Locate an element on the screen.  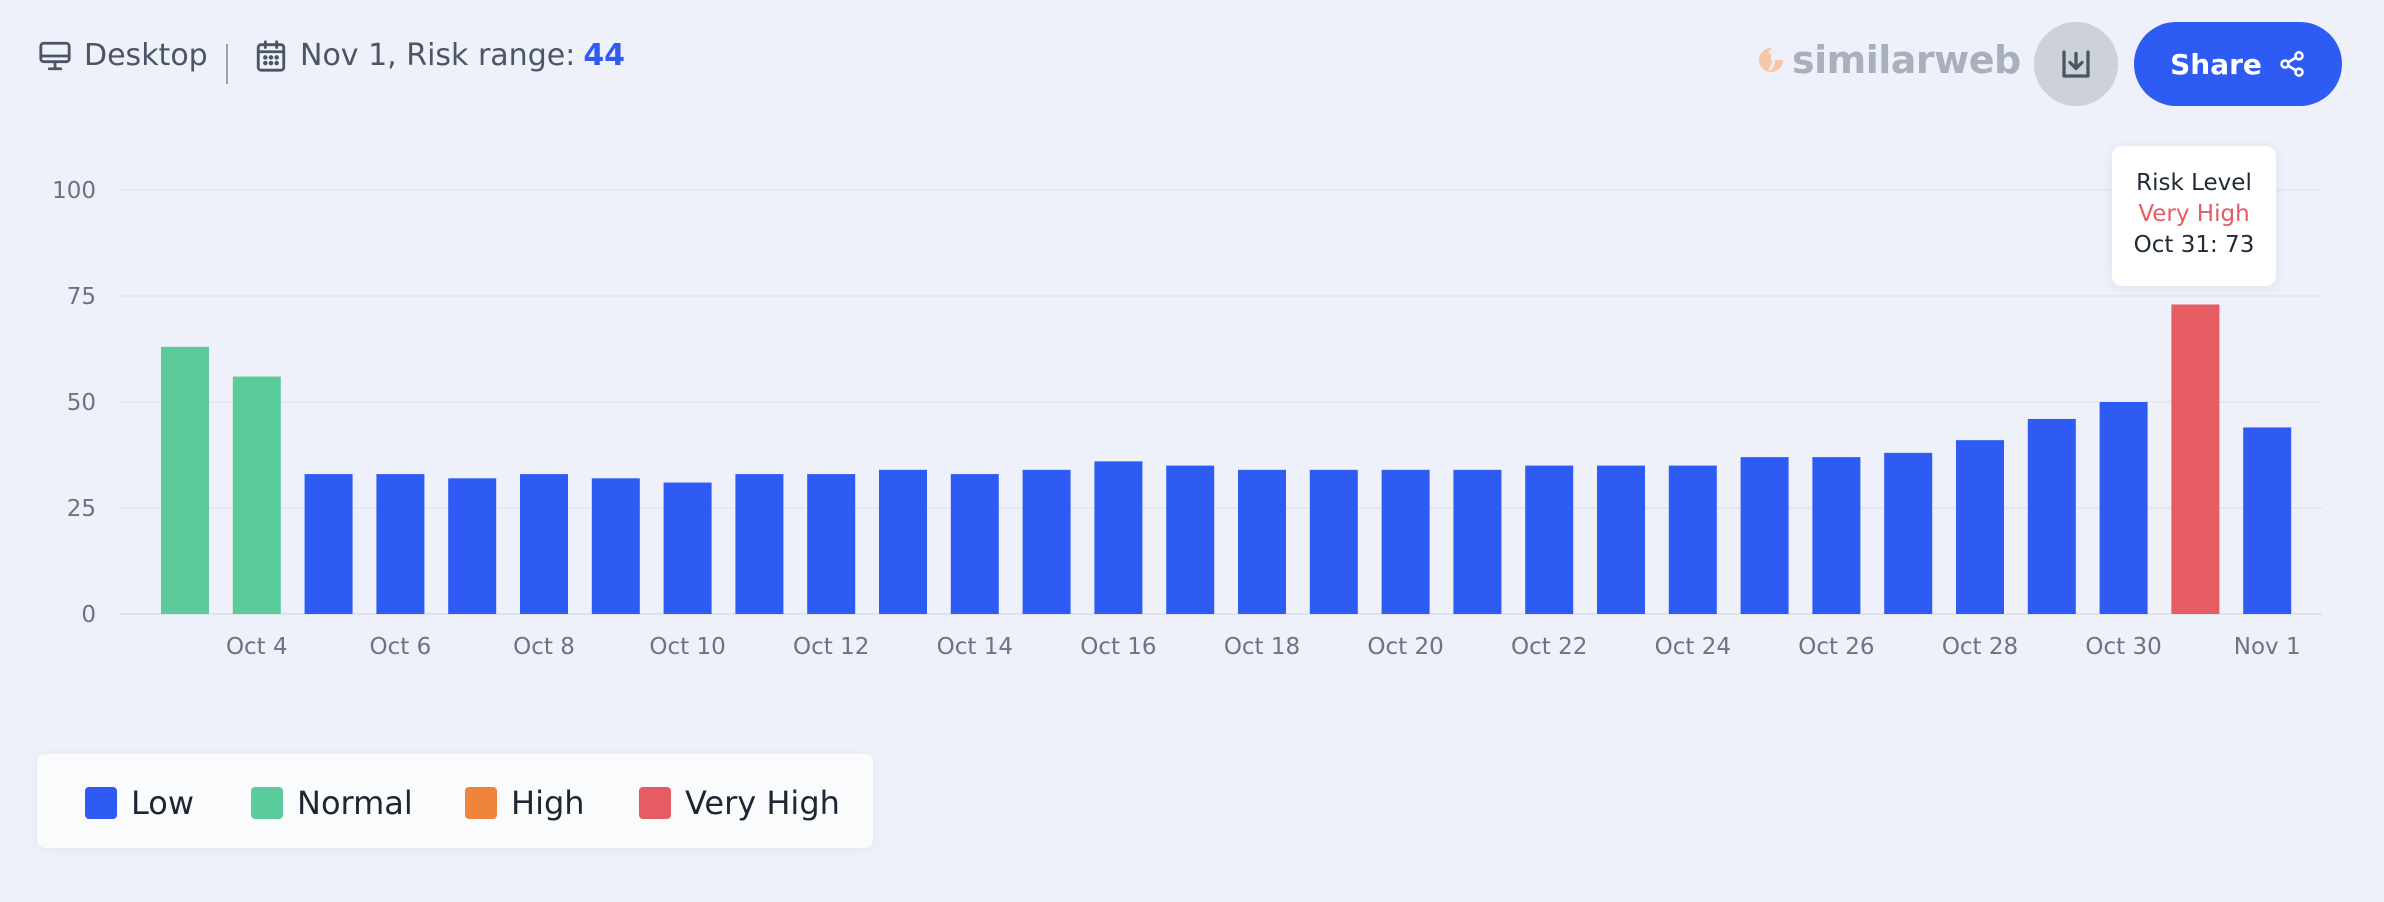
legend-swatch-low is located at coordinates (101, 803).